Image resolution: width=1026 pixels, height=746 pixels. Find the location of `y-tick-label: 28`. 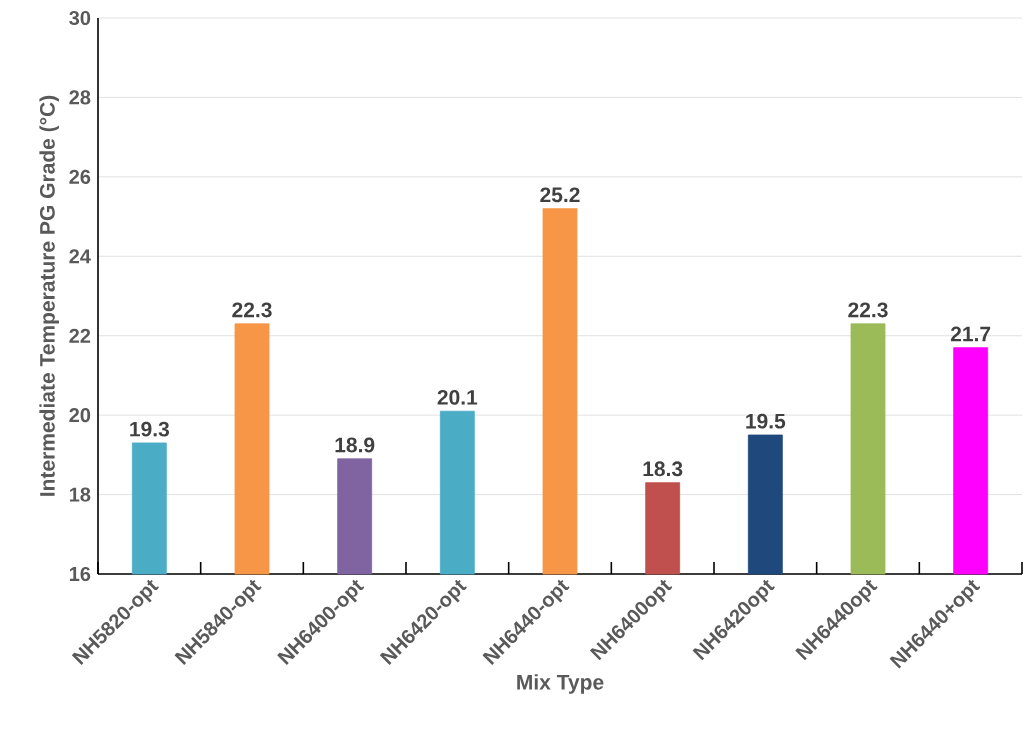

y-tick-label: 28 is located at coordinates (80, 97).